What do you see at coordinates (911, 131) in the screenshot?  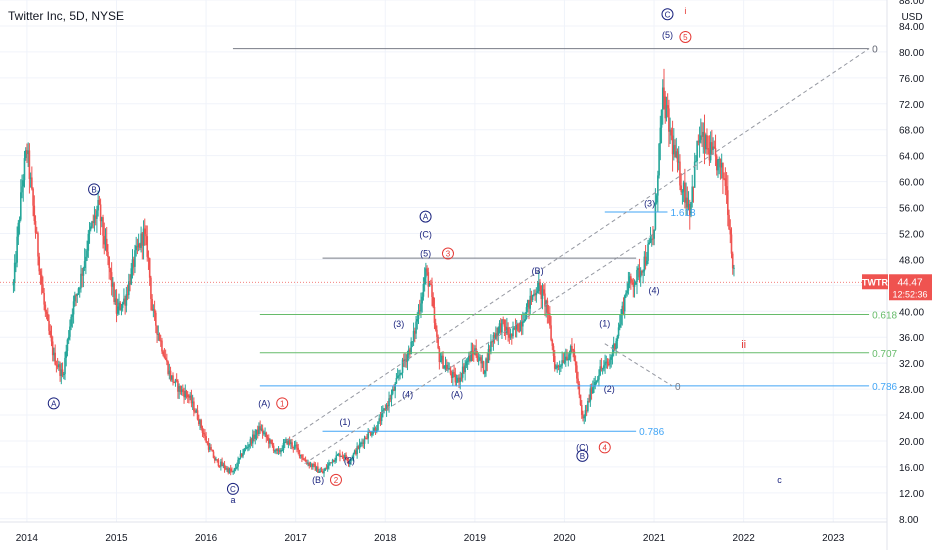 I see `price-tick-label: 68.00` at bounding box center [911, 131].